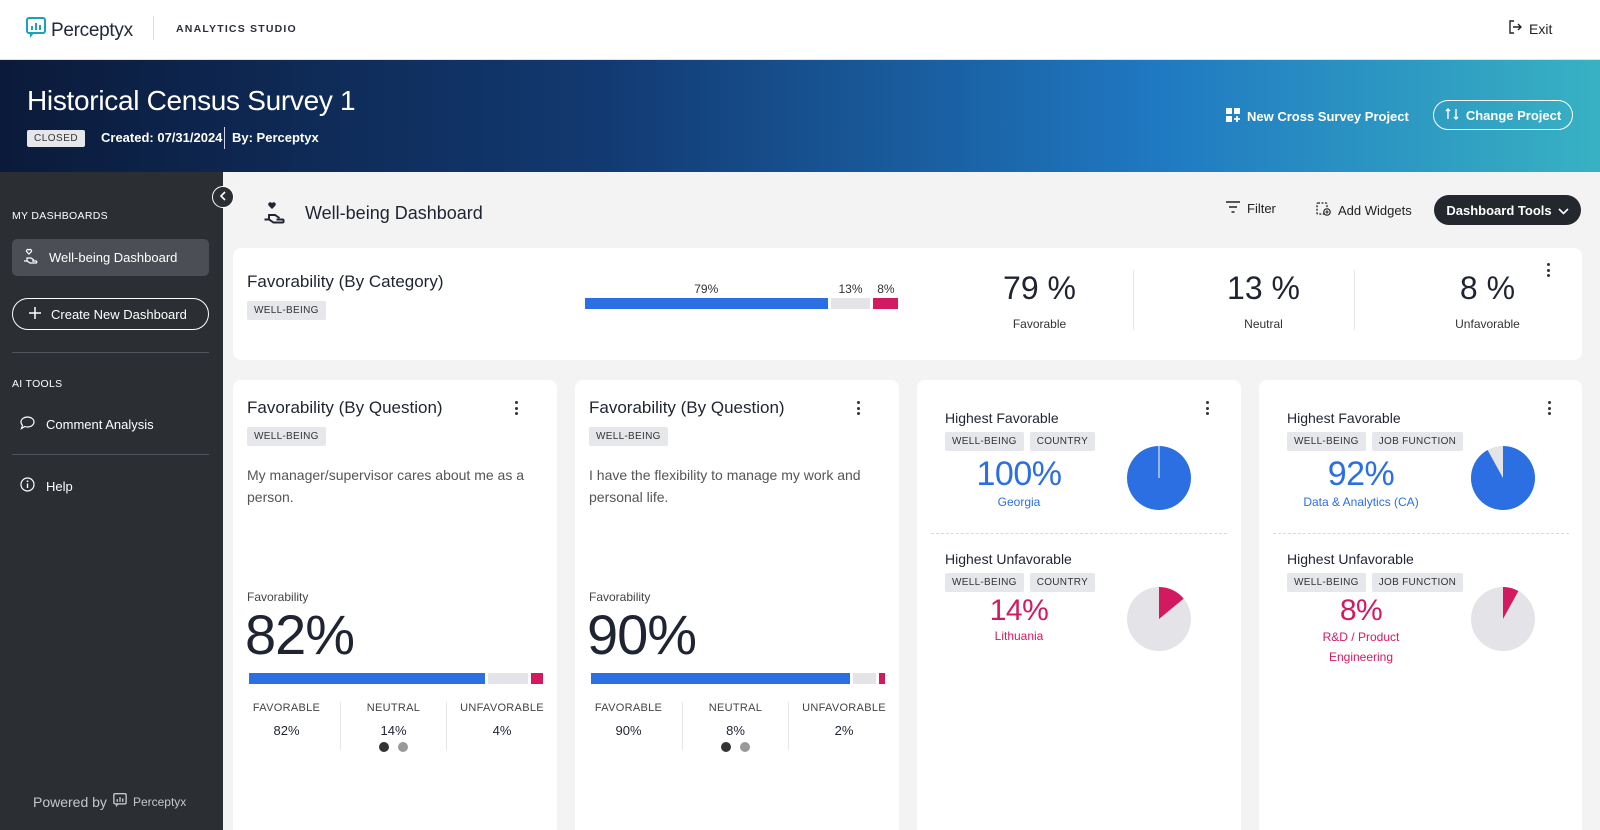 This screenshot has width=1600, height=830. Describe the element at coordinates (1503, 115) in the screenshot. I see `change-project-button: Change Project` at that location.